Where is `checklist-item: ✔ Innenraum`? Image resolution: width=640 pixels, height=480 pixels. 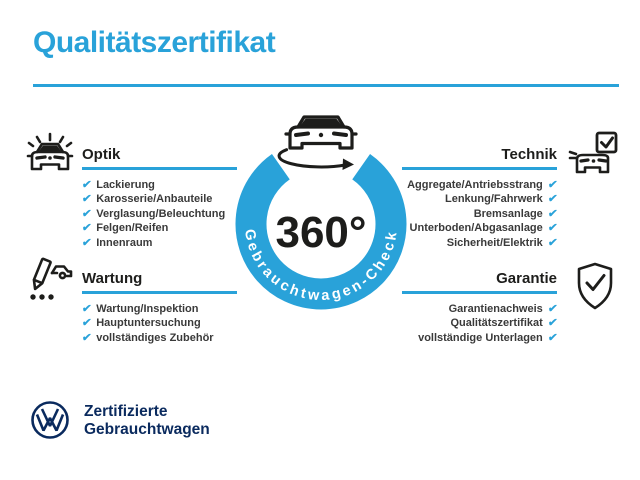
checklist-item: ✔ Innenraum is located at coordinates (159, 243).